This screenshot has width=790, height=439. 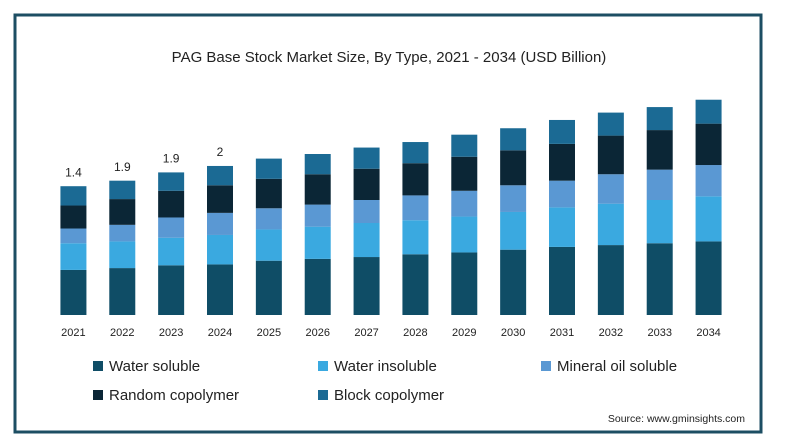 What do you see at coordinates (389, 395) in the screenshot?
I see `legend-label: Block copolymer` at bounding box center [389, 395].